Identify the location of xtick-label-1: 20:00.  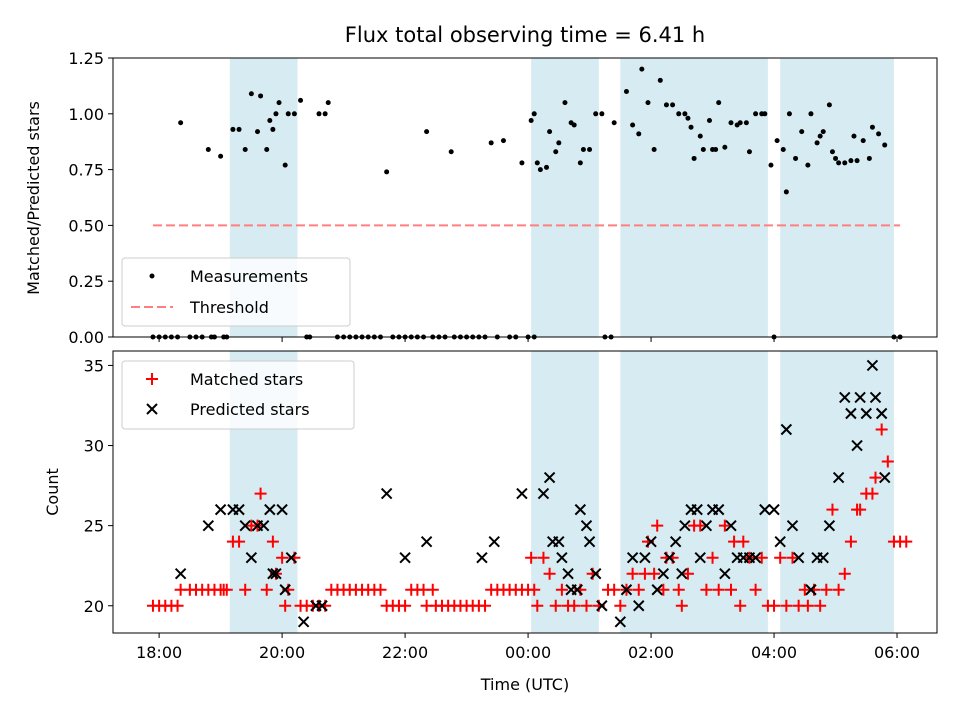
(282, 652).